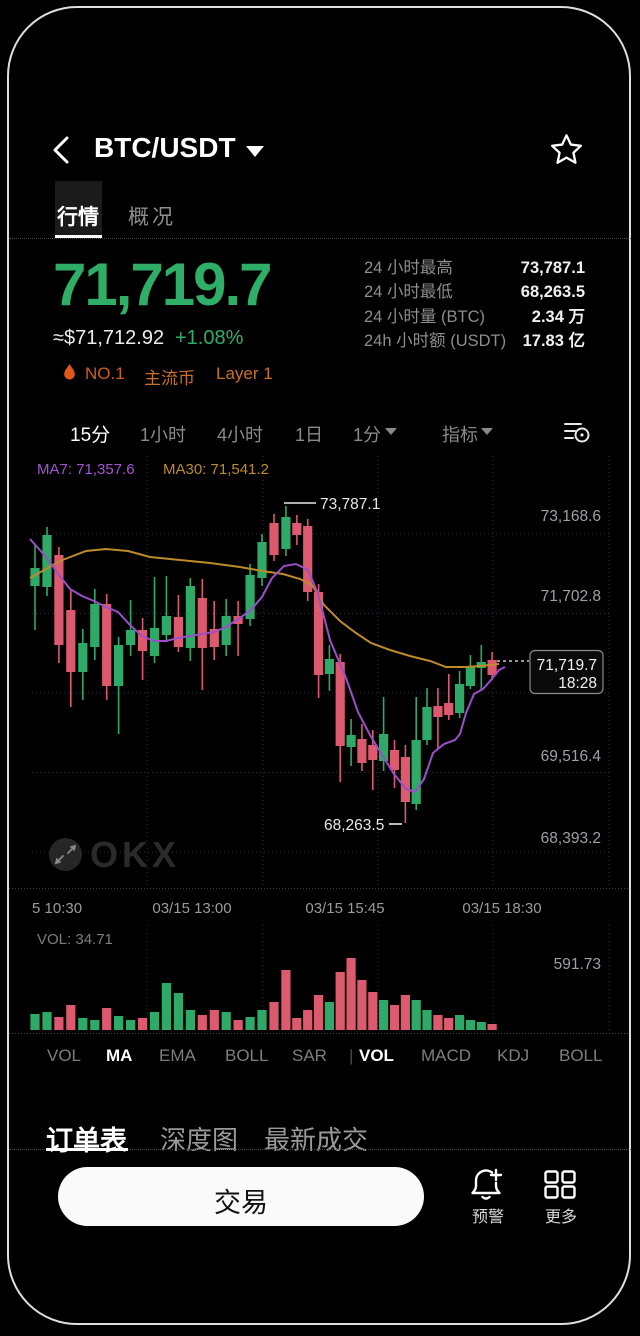 The width and height of the screenshot is (640, 1336). I want to click on svg-text: 71,719.7, so click(567, 665).